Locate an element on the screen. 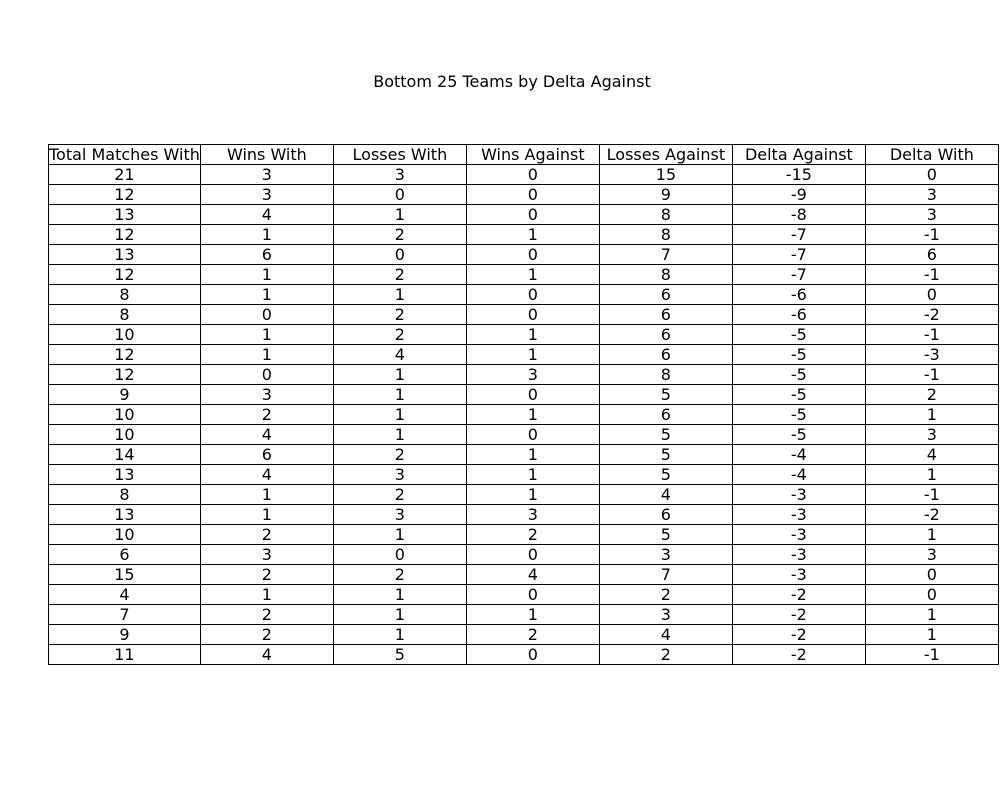 The width and height of the screenshot is (1000, 800). table-row: 13 1 3 3 6 -3 -2 is located at coordinates (523, 514).